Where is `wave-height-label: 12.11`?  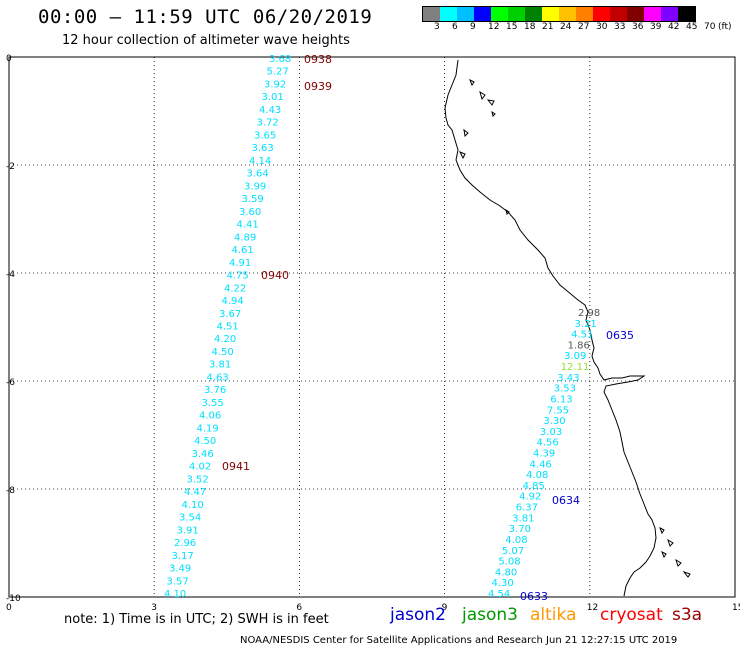 wave-height-label: 12.11 is located at coordinates (575, 367).